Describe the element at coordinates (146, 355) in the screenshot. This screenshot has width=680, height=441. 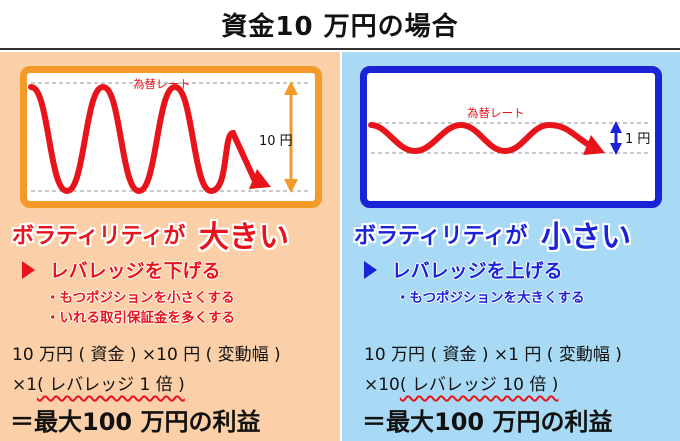
I see `left-calc-line1: 10 万円 ( 資金 ) ×10 円 ( 変動幅 )` at that location.